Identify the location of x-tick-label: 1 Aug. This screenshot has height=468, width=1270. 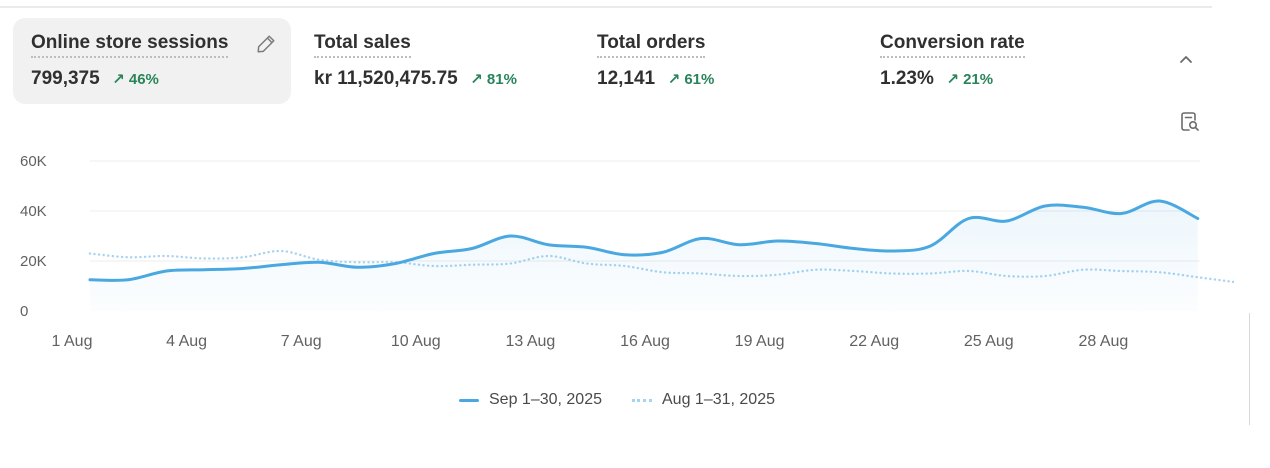
(72, 341).